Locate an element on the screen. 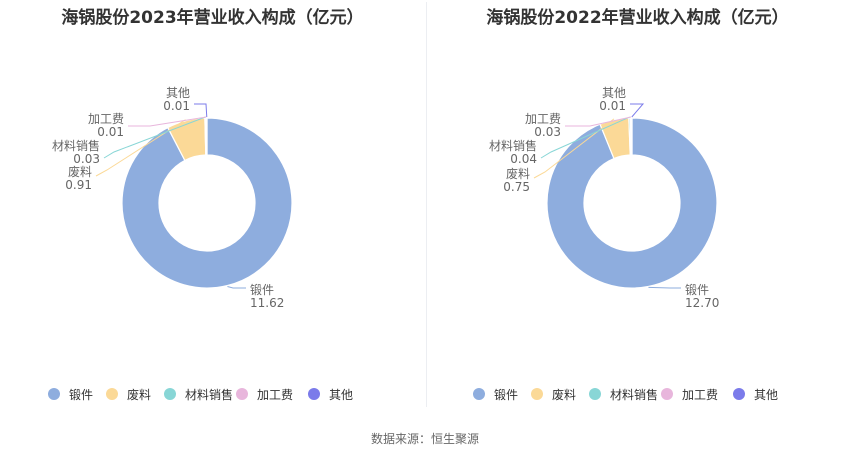  slice-value-加工费: 0.03 is located at coordinates (547, 132).